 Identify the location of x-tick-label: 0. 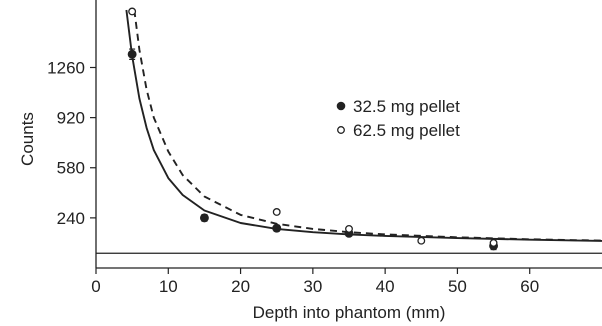
(95, 286).